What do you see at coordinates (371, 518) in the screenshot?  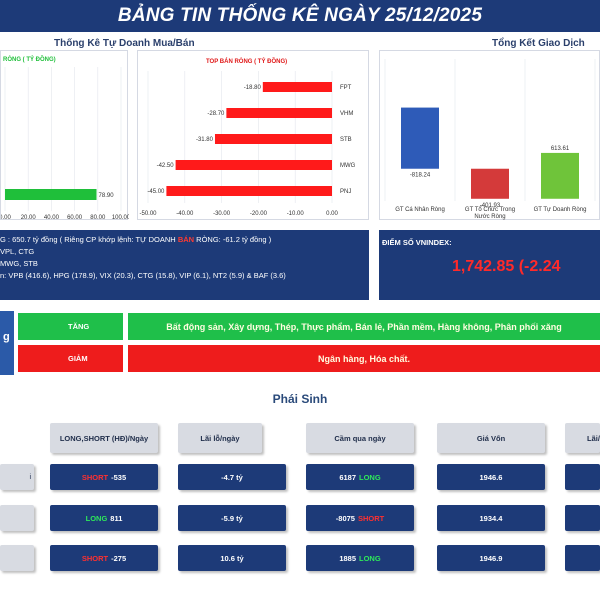 I see `hold-type: SHORT` at bounding box center [371, 518].